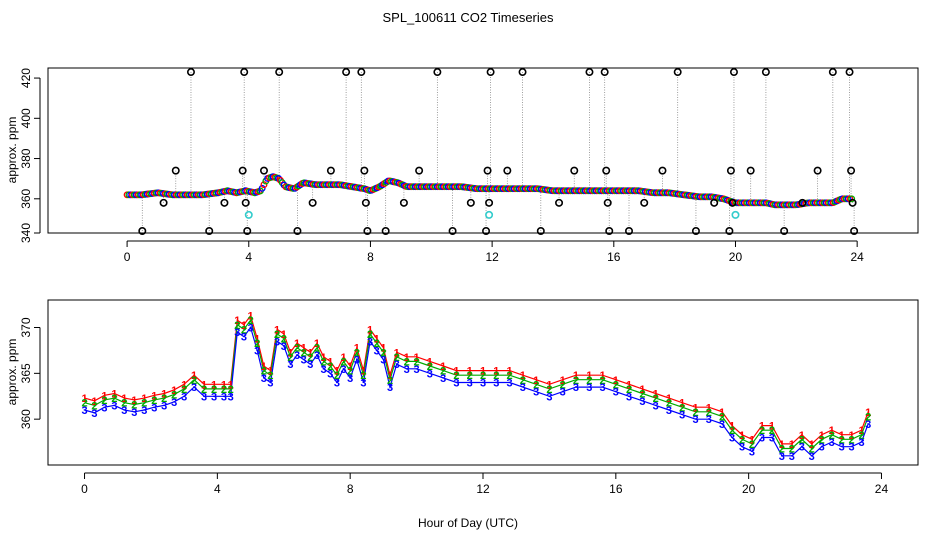 The width and height of the screenshot is (936, 540). Describe the element at coordinates (857, 257) in the screenshot. I see `top-x-tick-label: 24` at that location.